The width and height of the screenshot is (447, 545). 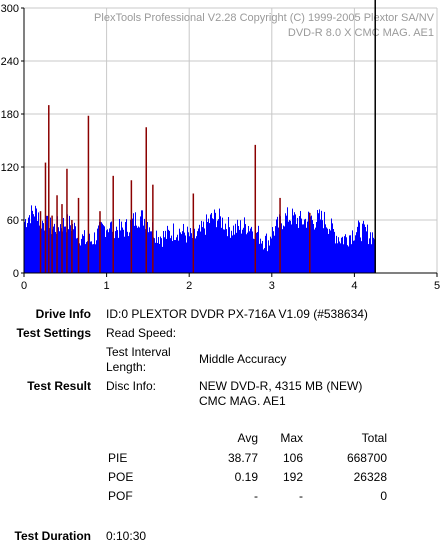 I want to click on row-max: 192, so click(x=292, y=477).